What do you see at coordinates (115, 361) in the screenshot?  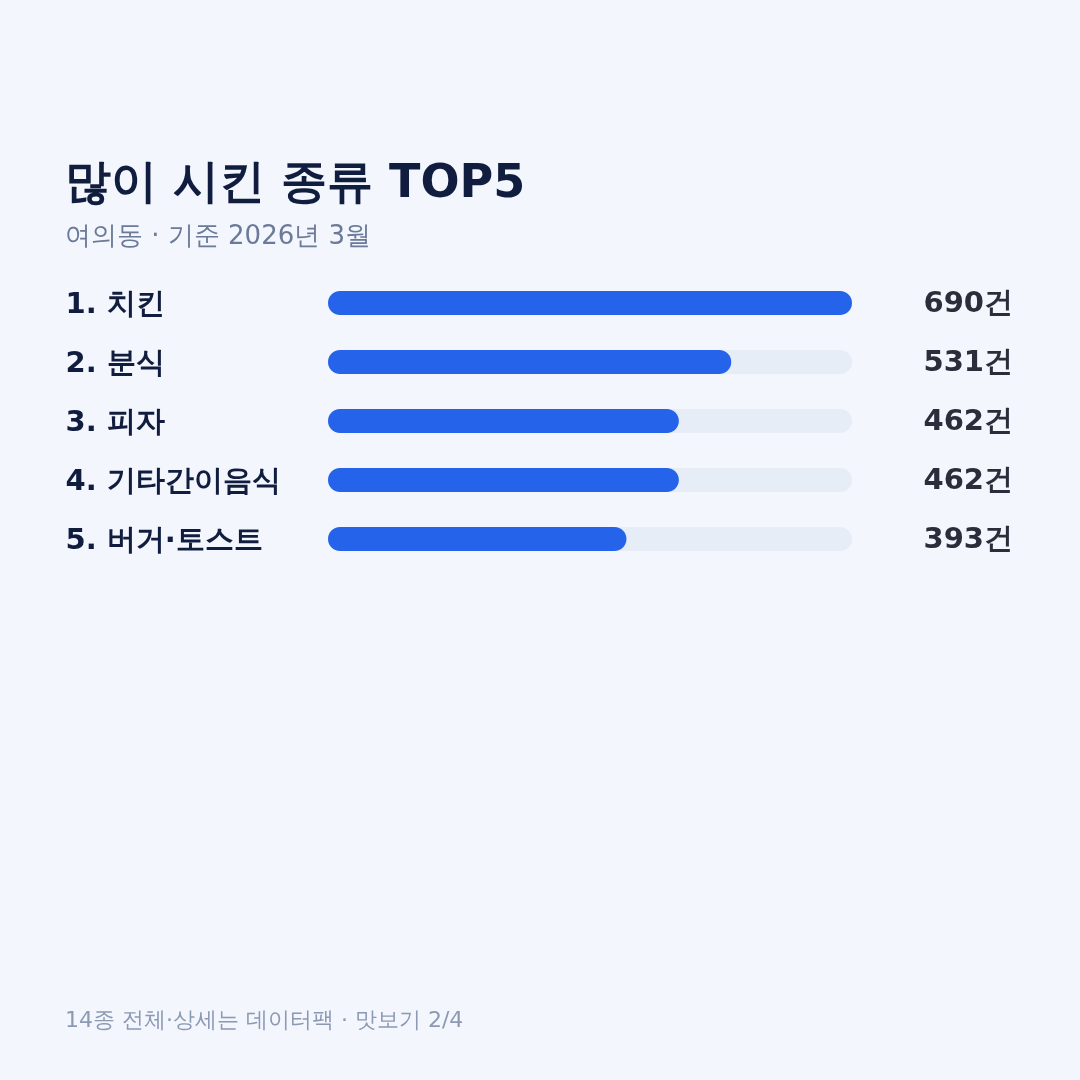 I see `y-tick-label: 2. 분식` at bounding box center [115, 361].